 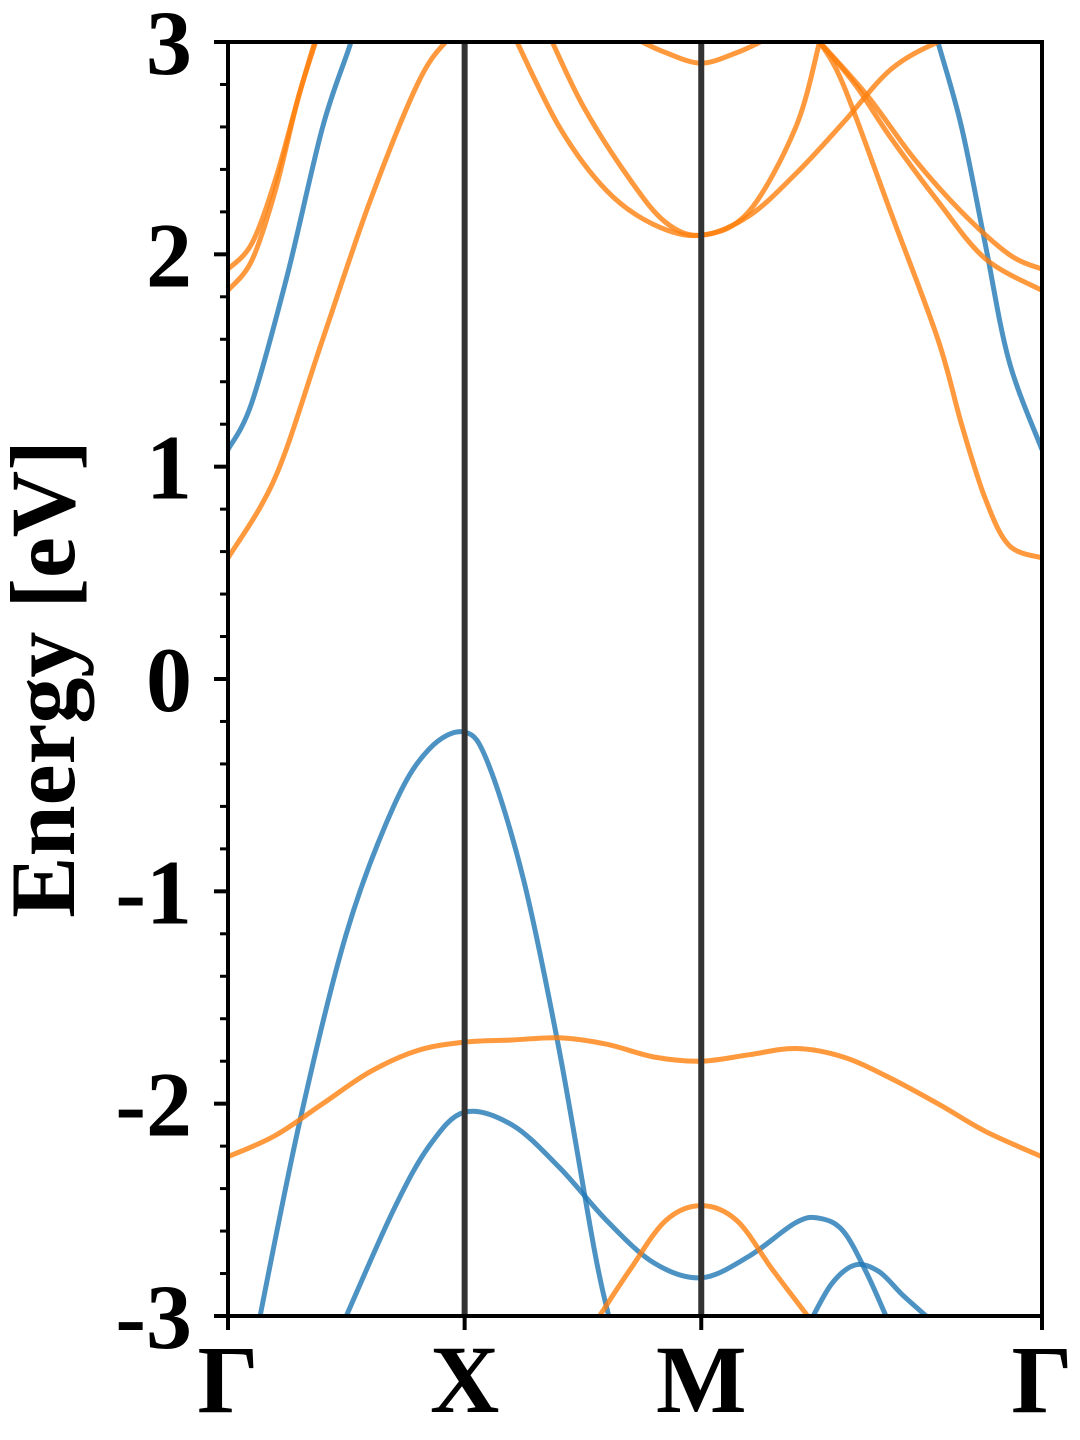 What do you see at coordinates (169, 680) in the screenshot?
I see `y-tick-label: 0` at bounding box center [169, 680].